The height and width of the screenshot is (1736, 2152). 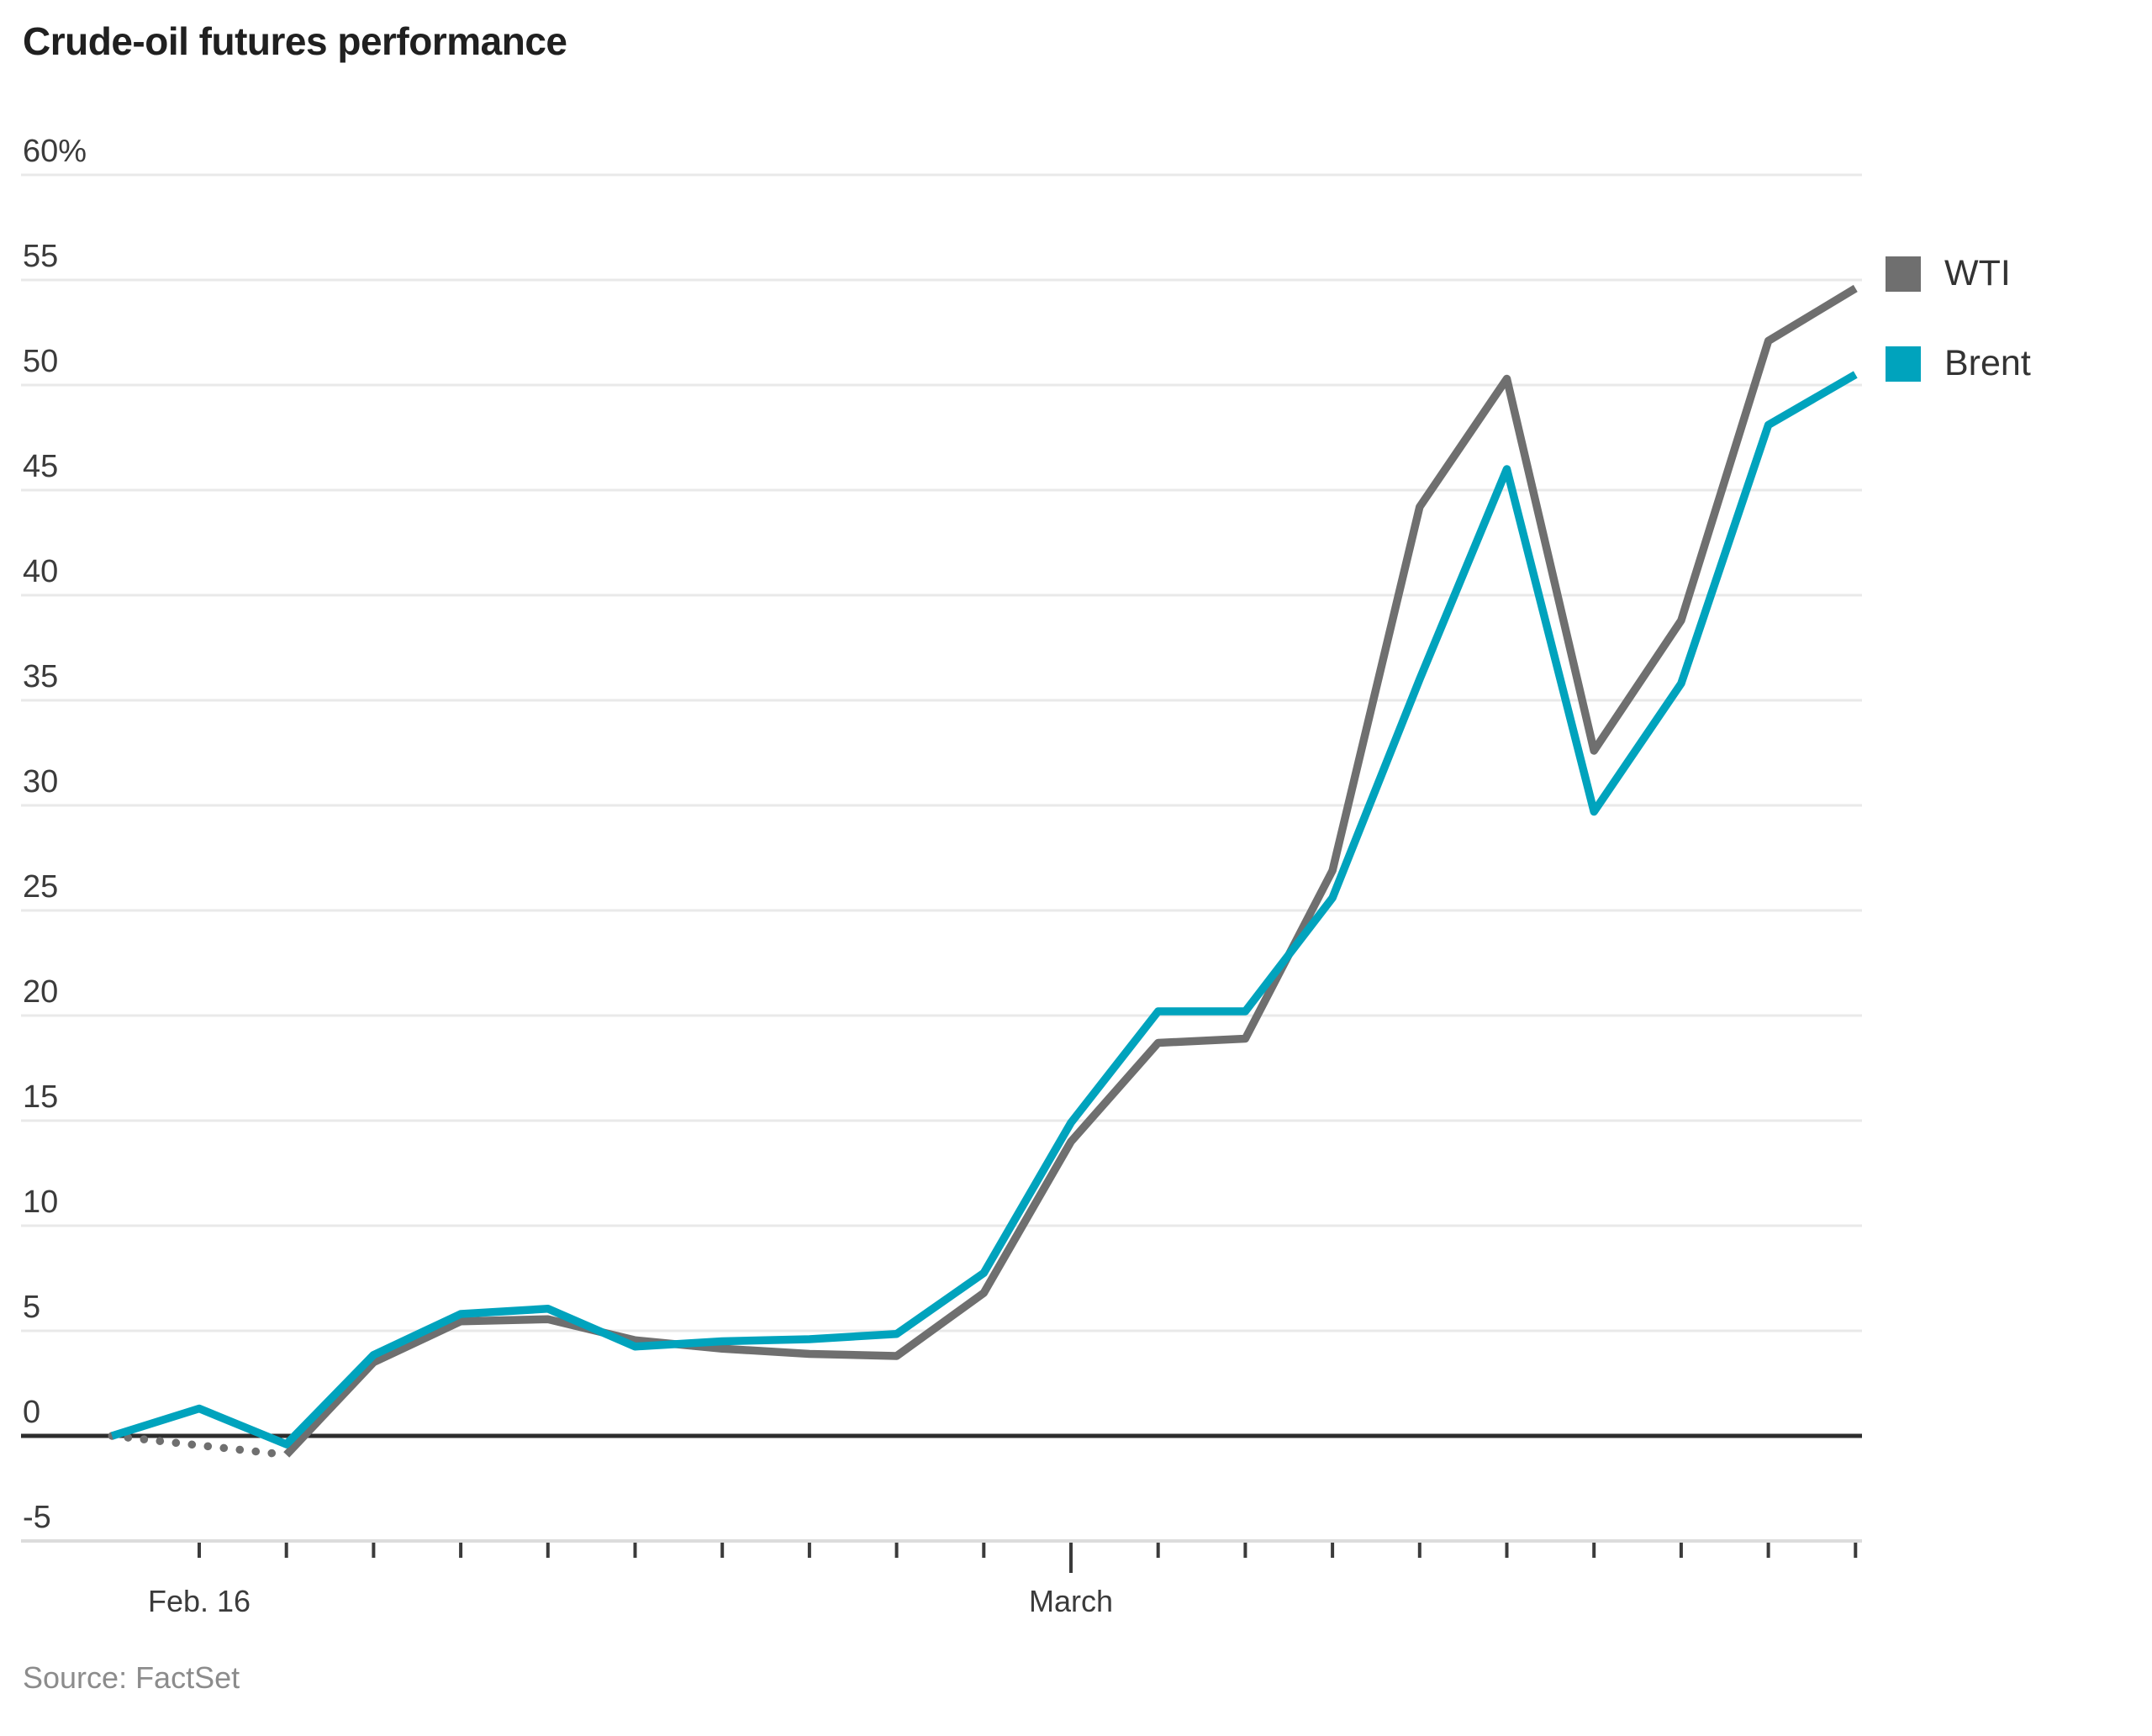 What do you see at coordinates (40, 1202) in the screenshot?
I see `y-axis-label: 10` at bounding box center [40, 1202].